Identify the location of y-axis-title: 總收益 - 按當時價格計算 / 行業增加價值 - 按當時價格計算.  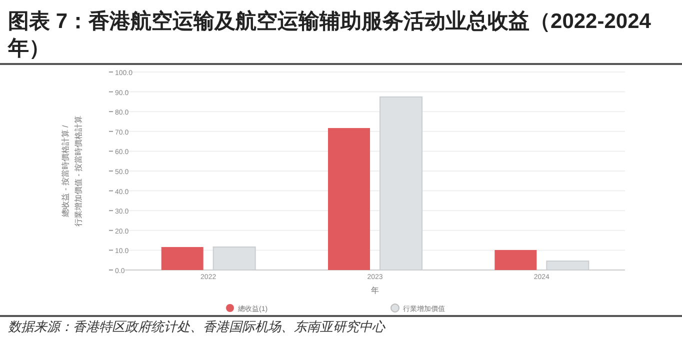
(72, 171).